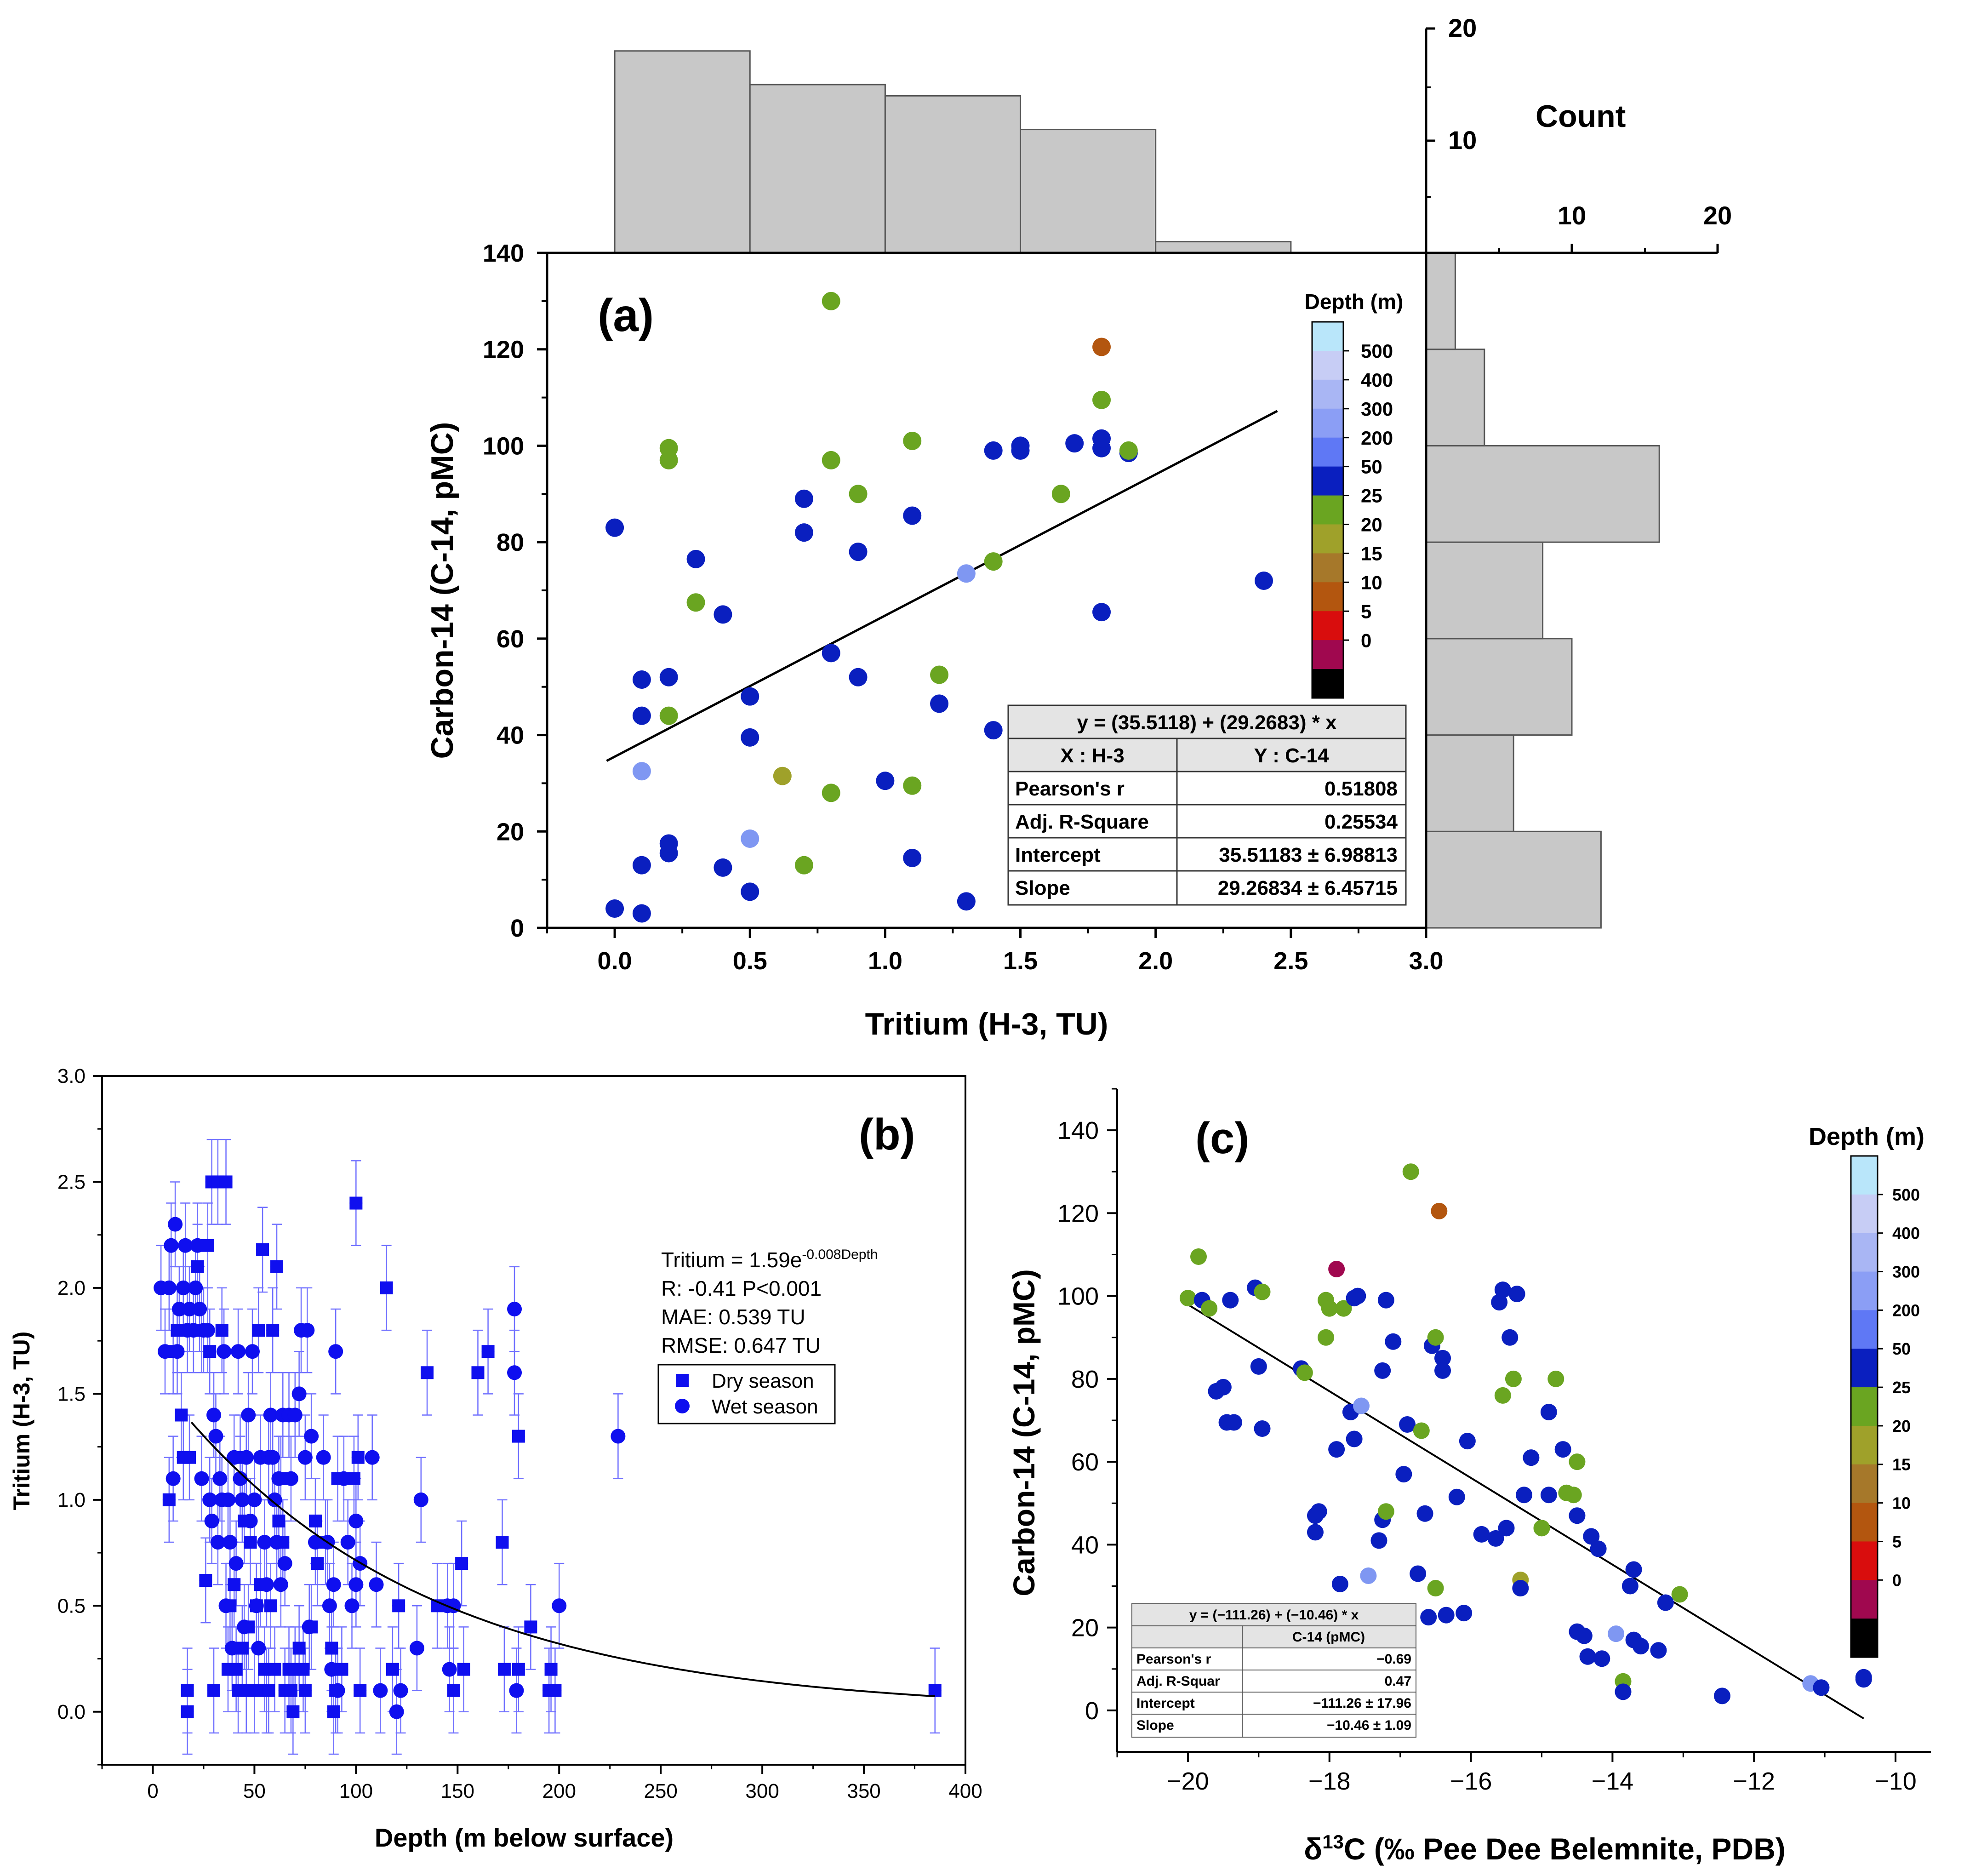  I want to click on colorbar-label: 10, so click(1901, 1503).